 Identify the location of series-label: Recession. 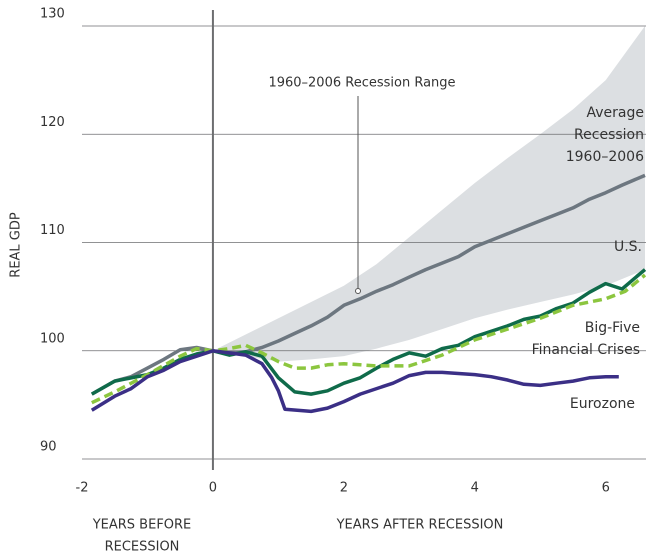
(609, 135).